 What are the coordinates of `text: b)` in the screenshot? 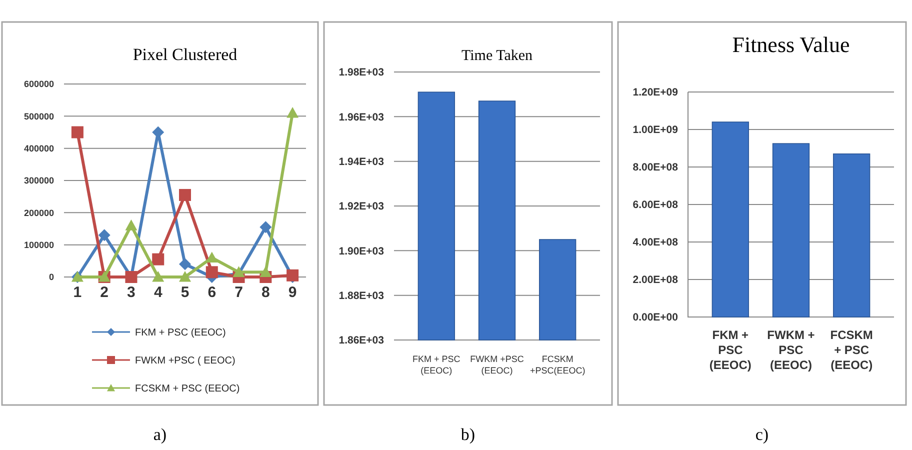 It's located at (468, 434).